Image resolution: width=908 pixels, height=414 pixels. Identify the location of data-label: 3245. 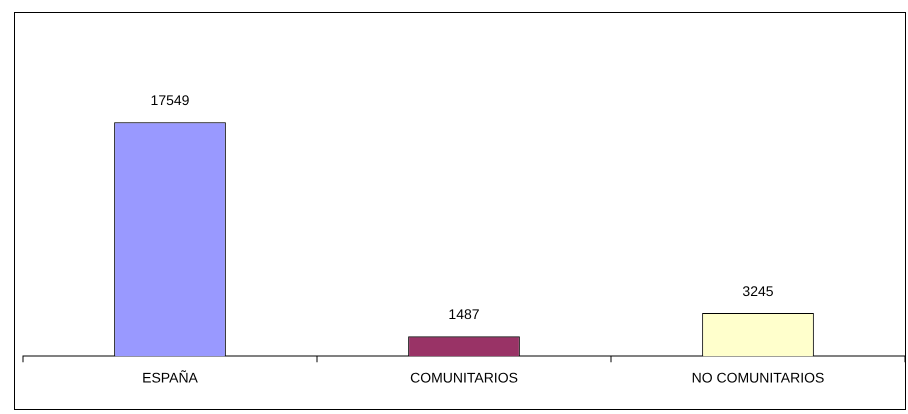
(758, 290).